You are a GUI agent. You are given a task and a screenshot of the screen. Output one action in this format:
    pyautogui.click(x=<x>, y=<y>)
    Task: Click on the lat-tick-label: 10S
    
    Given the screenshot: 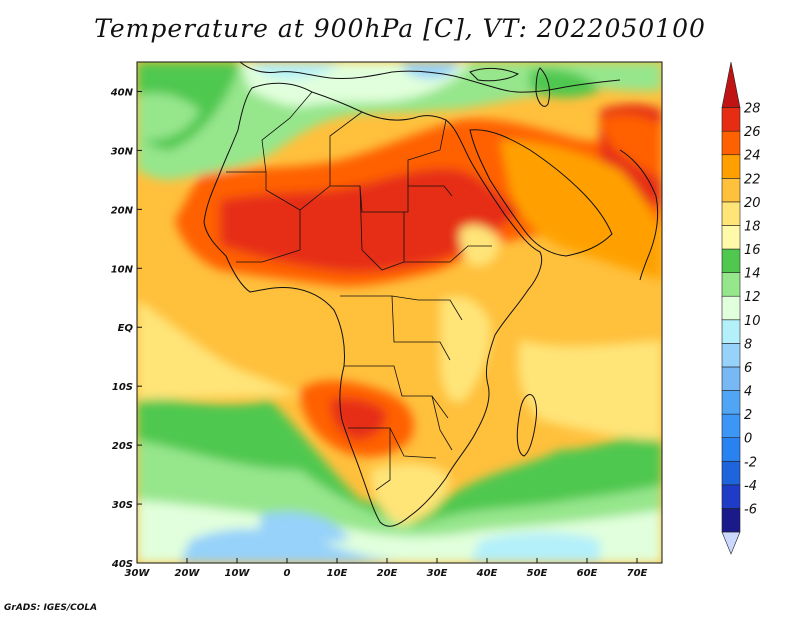 What is the action you would take?
    pyautogui.click(x=122, y=387)
    